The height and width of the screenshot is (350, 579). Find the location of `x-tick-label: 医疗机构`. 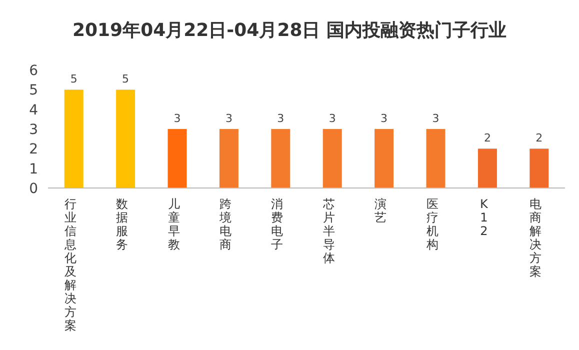

x-tick-label: 医疗机构 is located at coordinates (431, 224).